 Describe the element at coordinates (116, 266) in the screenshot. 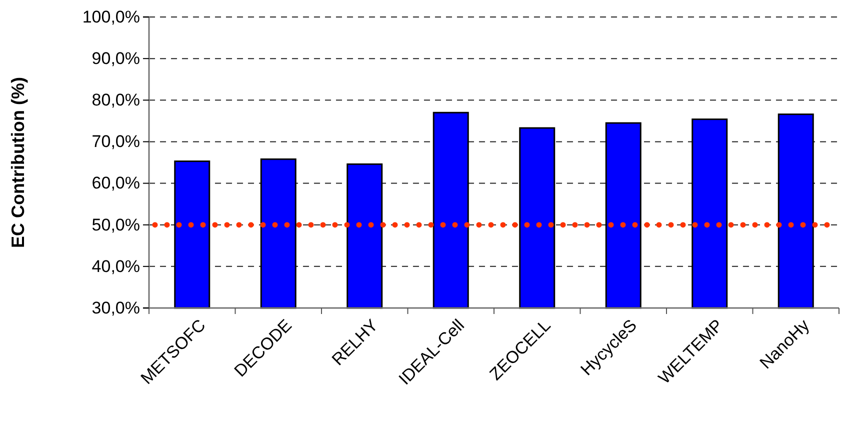

I see `y-tick-label: 40,0%` at that location.